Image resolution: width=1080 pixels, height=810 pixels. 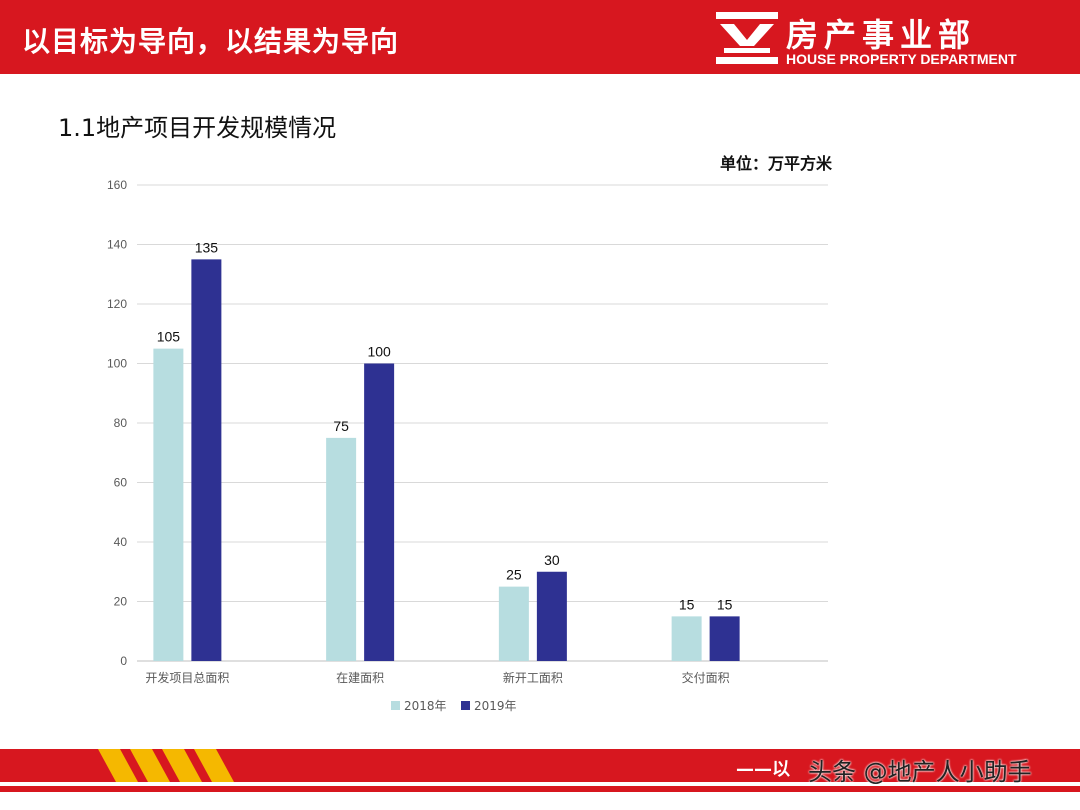 What do you see at coordinates (207, 247) in the screenshot?
I see `data-label: 135` at bounding box center [207, 247].